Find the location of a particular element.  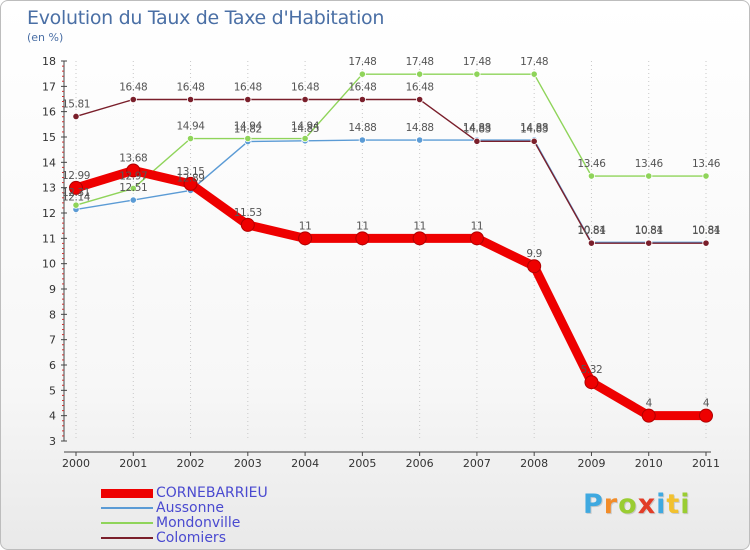

y-tick-label: 7 is located at coordinates (52, 340).